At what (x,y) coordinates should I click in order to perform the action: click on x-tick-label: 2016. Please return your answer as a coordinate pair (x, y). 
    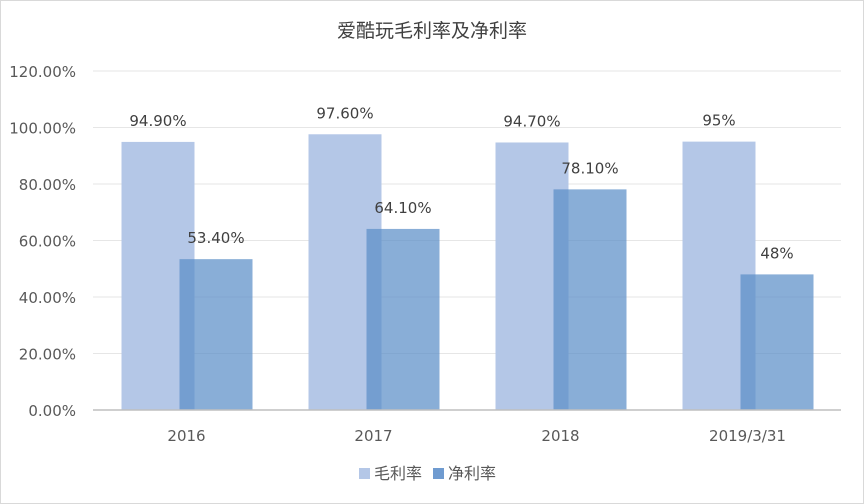
    Looking at the image, I should click on (186, 436).